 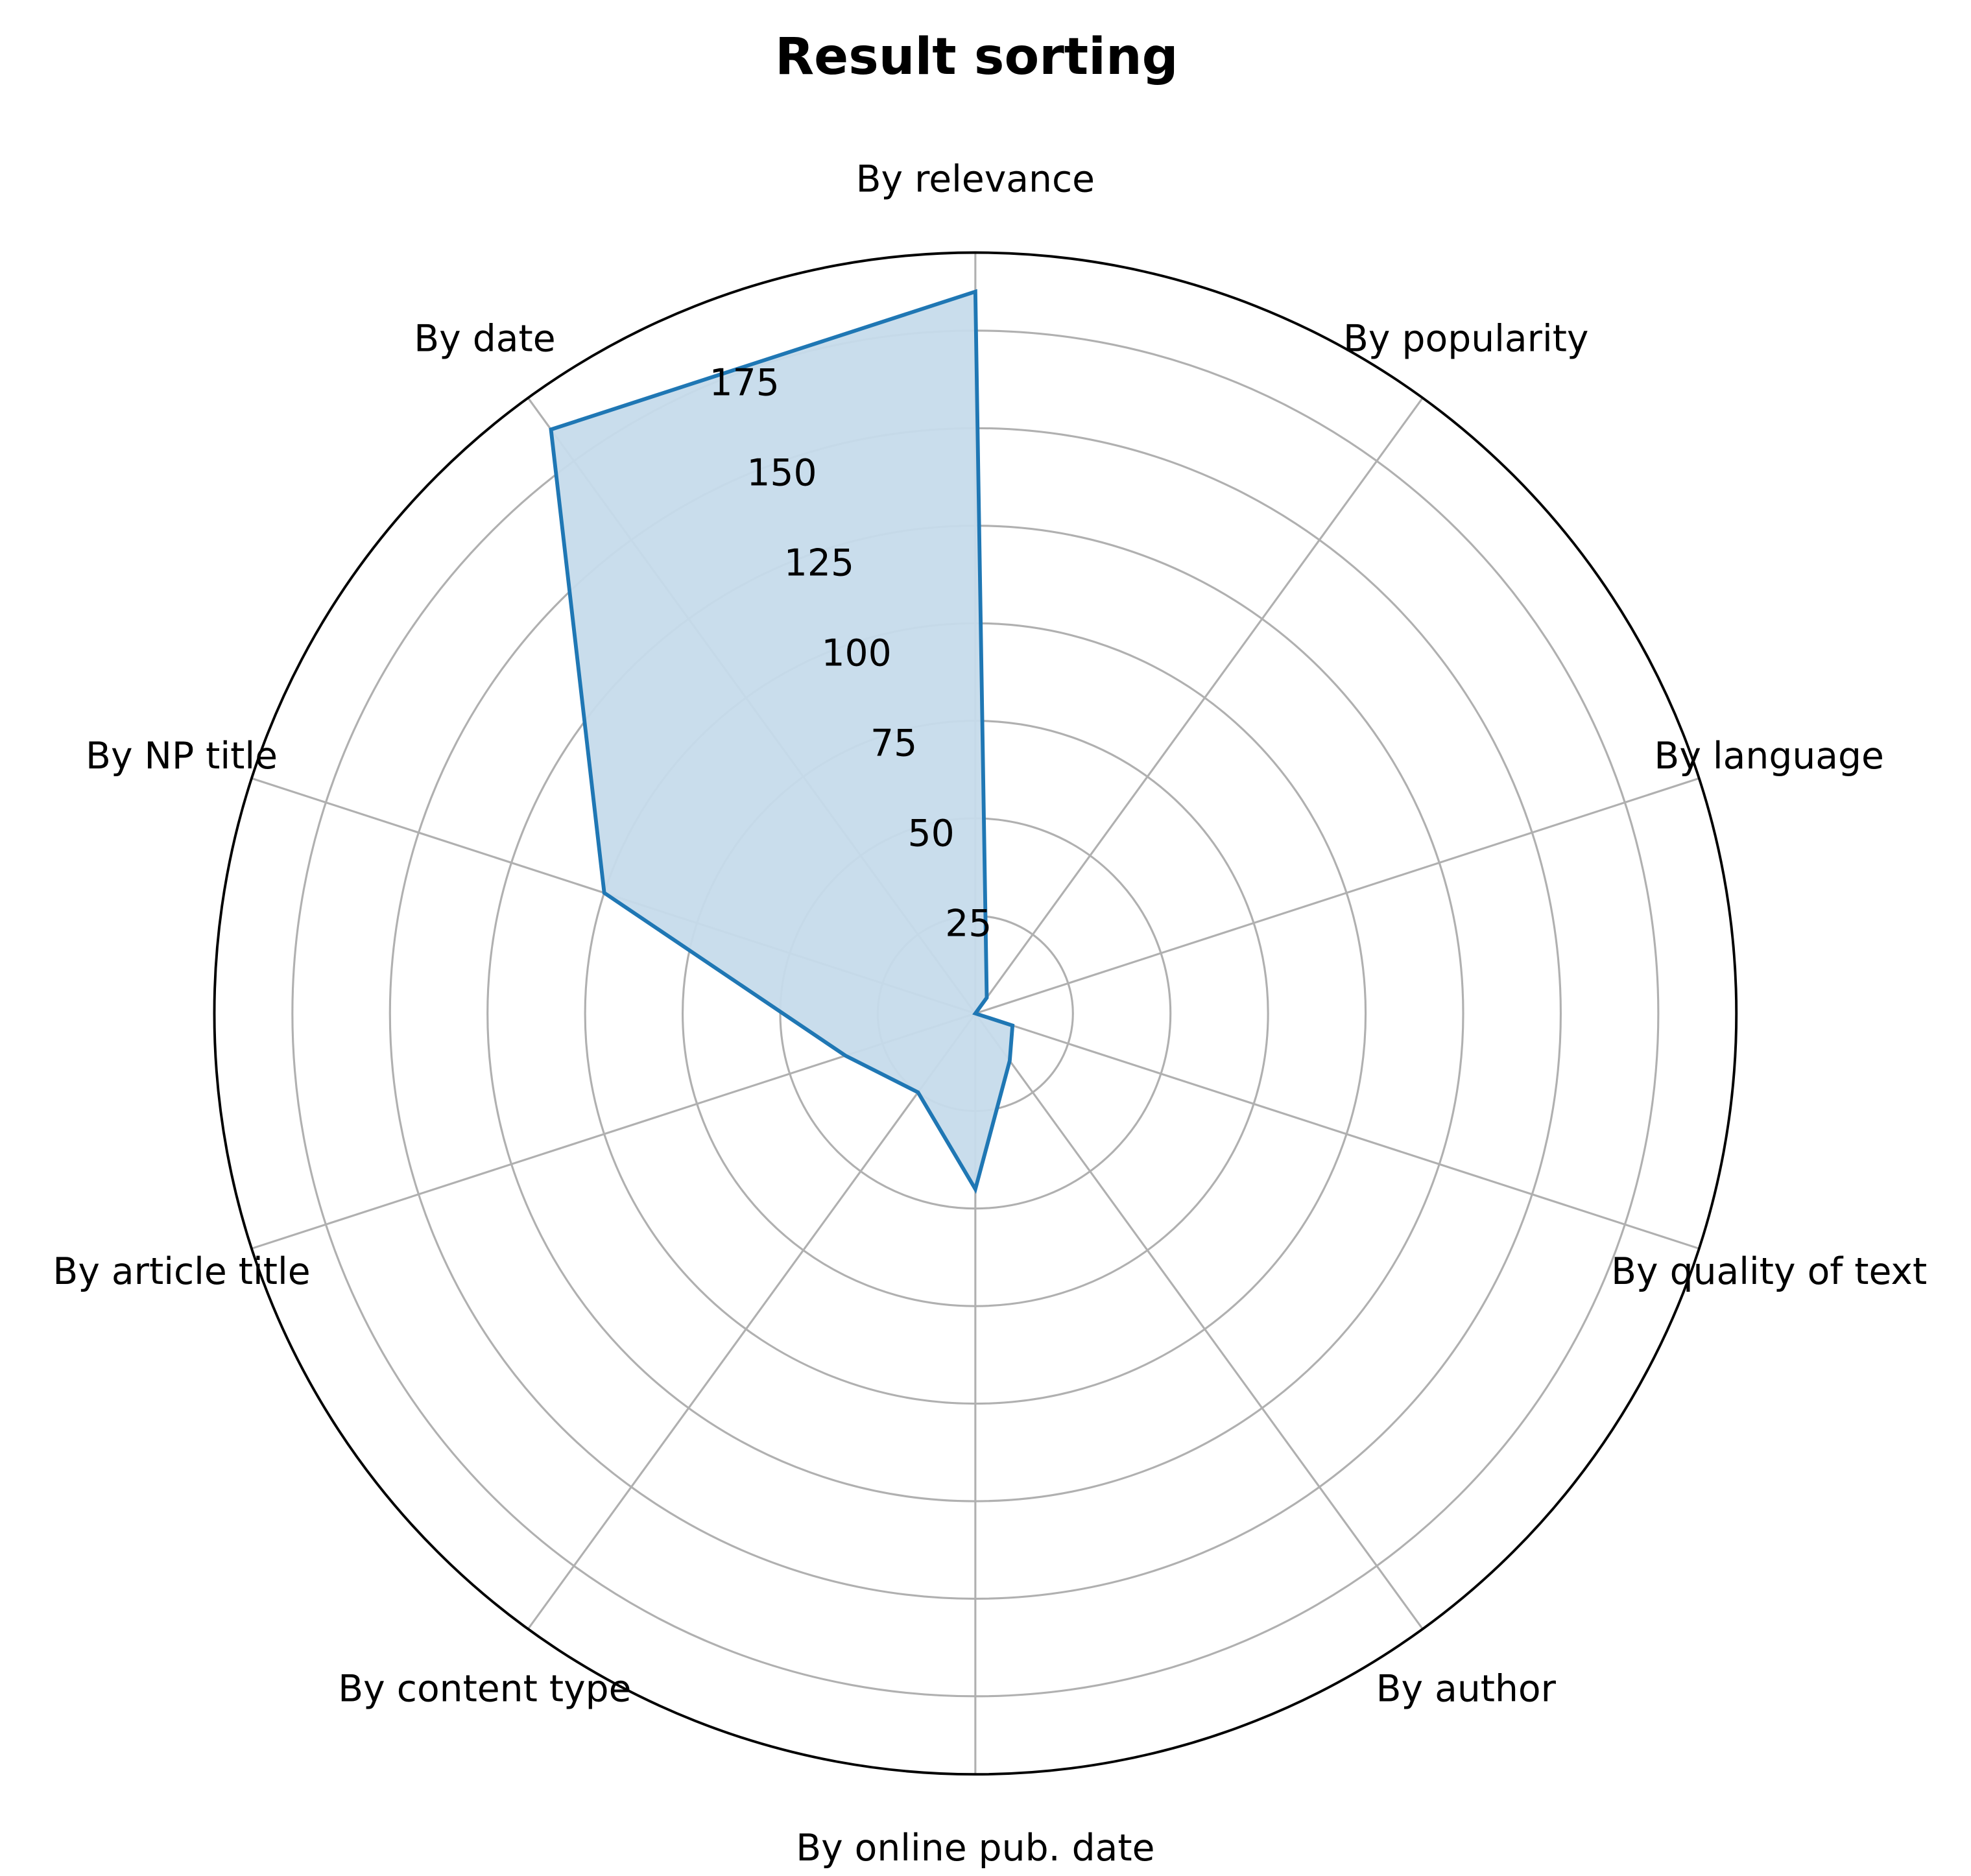 What do you see at coordinates (893, 743) in the screenshot?
I see `radial-tick-label: 75` at bounding box center [893, 743].